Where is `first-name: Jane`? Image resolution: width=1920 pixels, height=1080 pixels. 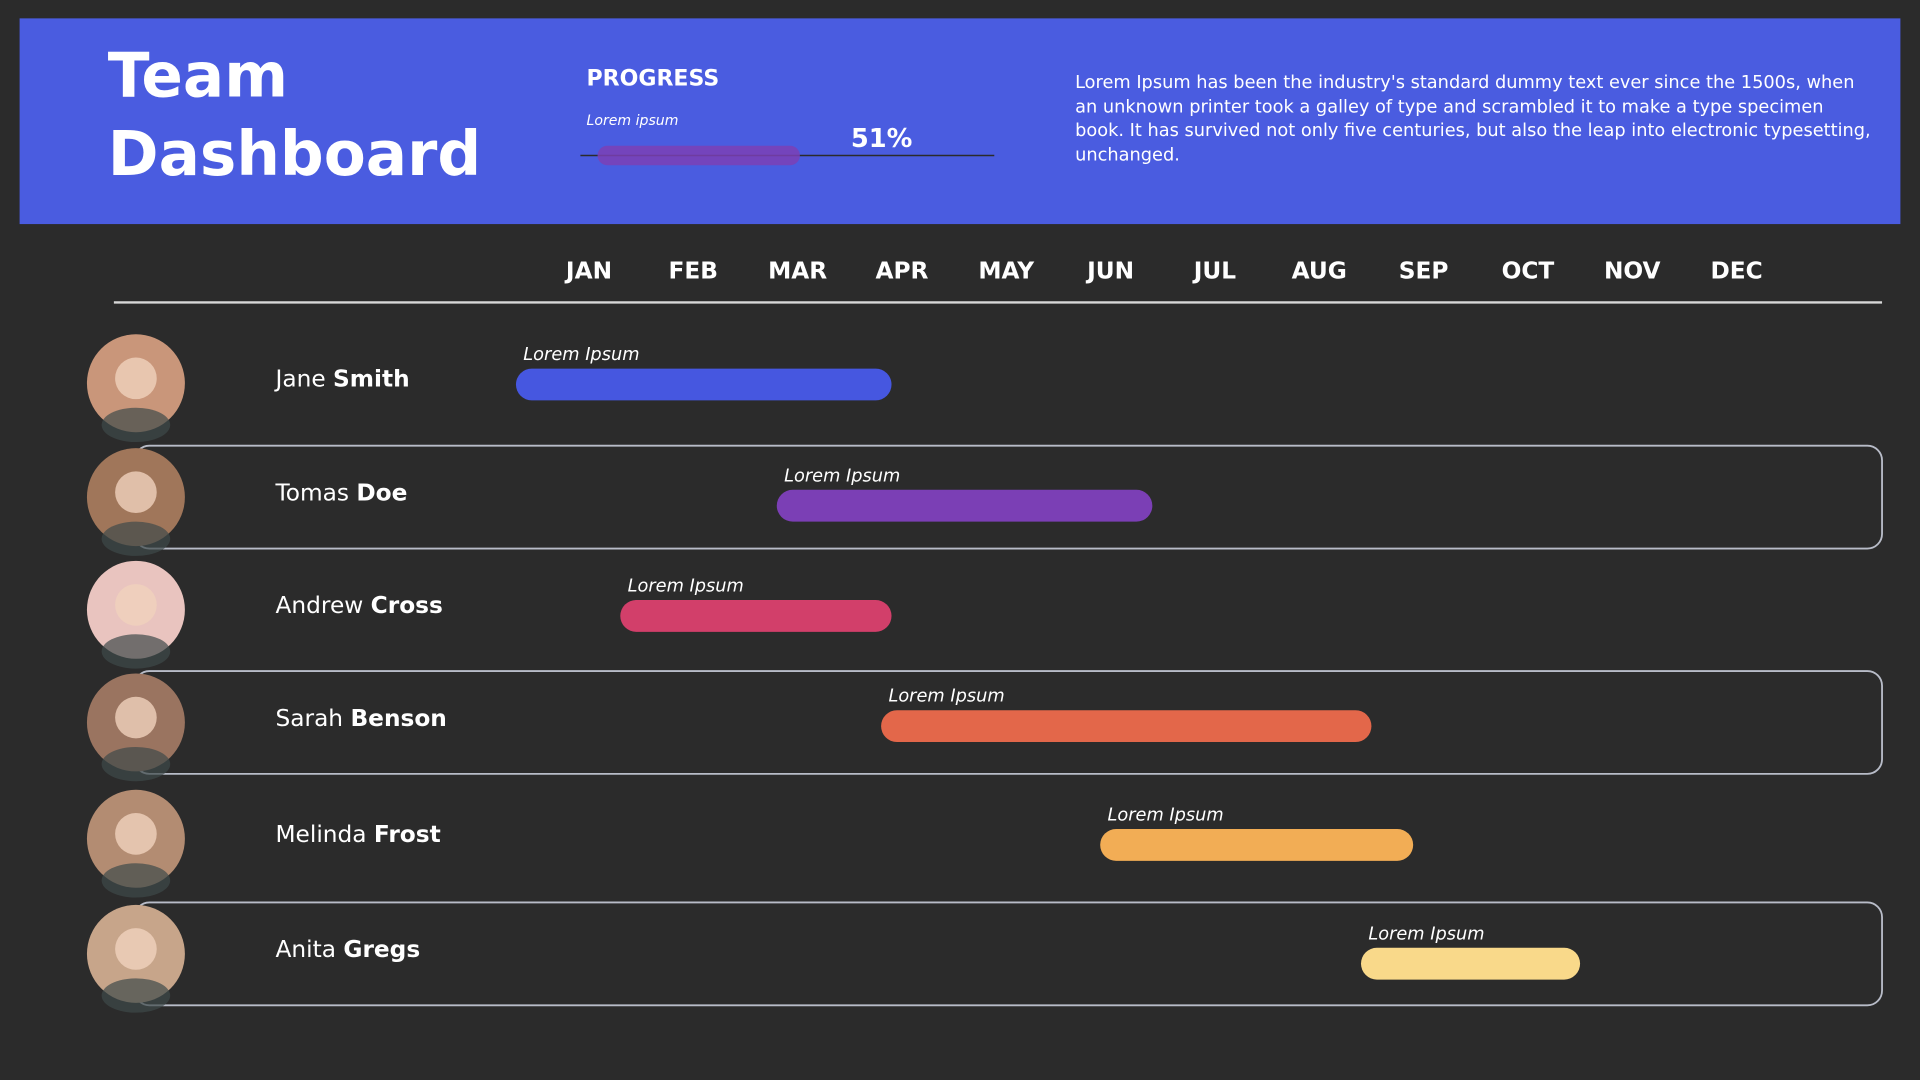
first-name: Jane is located at coordinates (300, 378).